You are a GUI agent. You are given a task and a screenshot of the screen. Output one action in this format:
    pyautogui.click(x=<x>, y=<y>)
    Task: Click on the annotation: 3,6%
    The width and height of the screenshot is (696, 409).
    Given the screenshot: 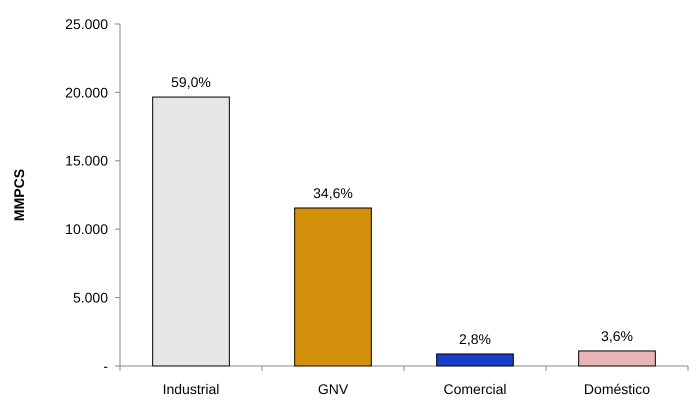 What is the action you would take?
    pyautogui.click(x=617, y=336)
    